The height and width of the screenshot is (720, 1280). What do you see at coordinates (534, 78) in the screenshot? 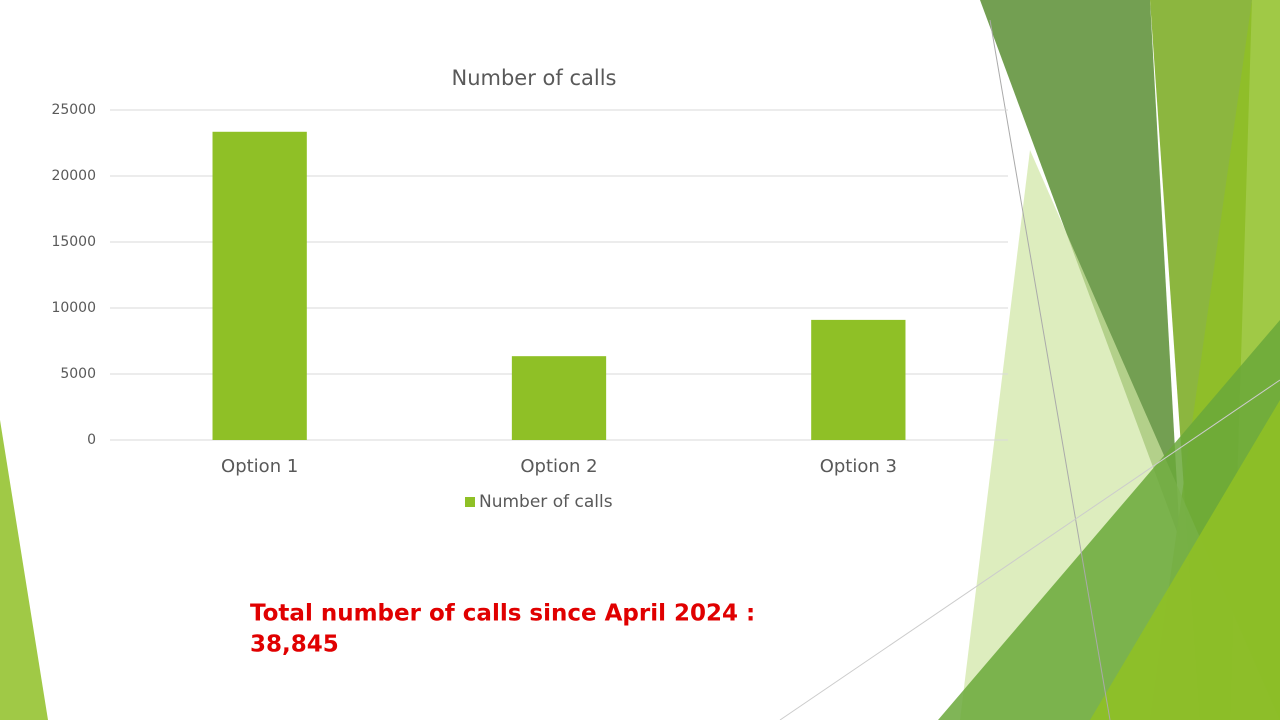
I see `chart-title: Number of calls` at bounding box center [534, 78].